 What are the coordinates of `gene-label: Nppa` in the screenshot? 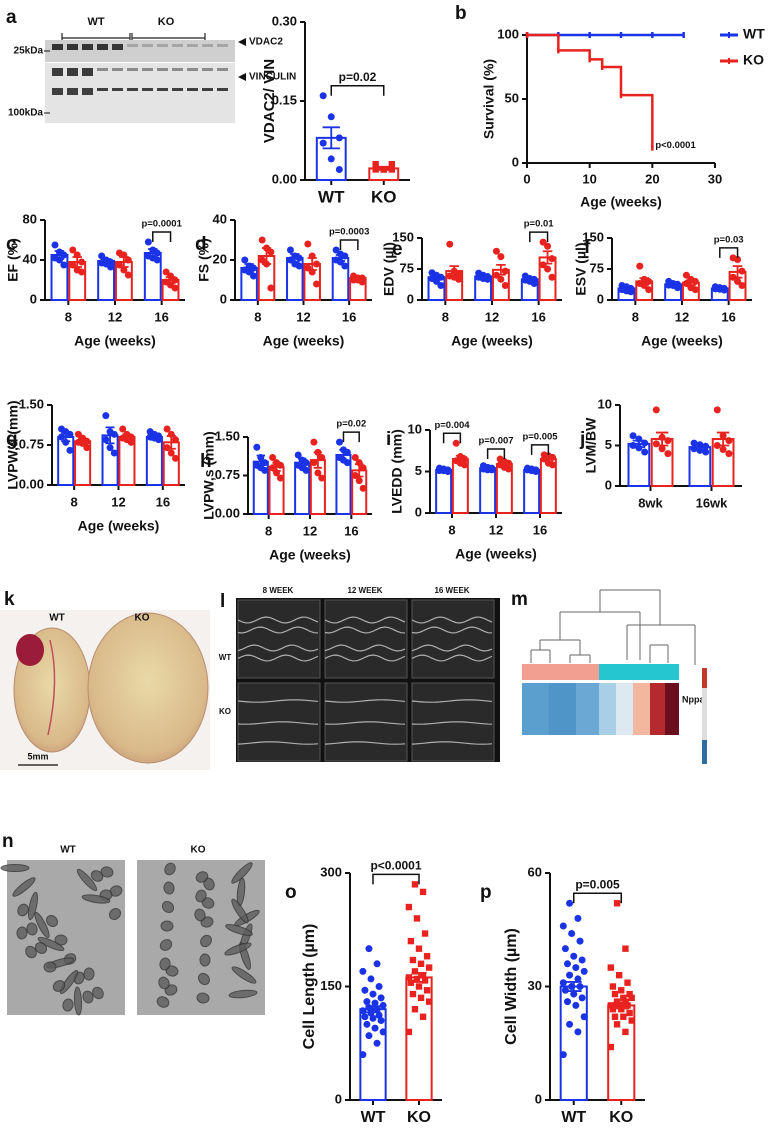 It's located at (693, 699).